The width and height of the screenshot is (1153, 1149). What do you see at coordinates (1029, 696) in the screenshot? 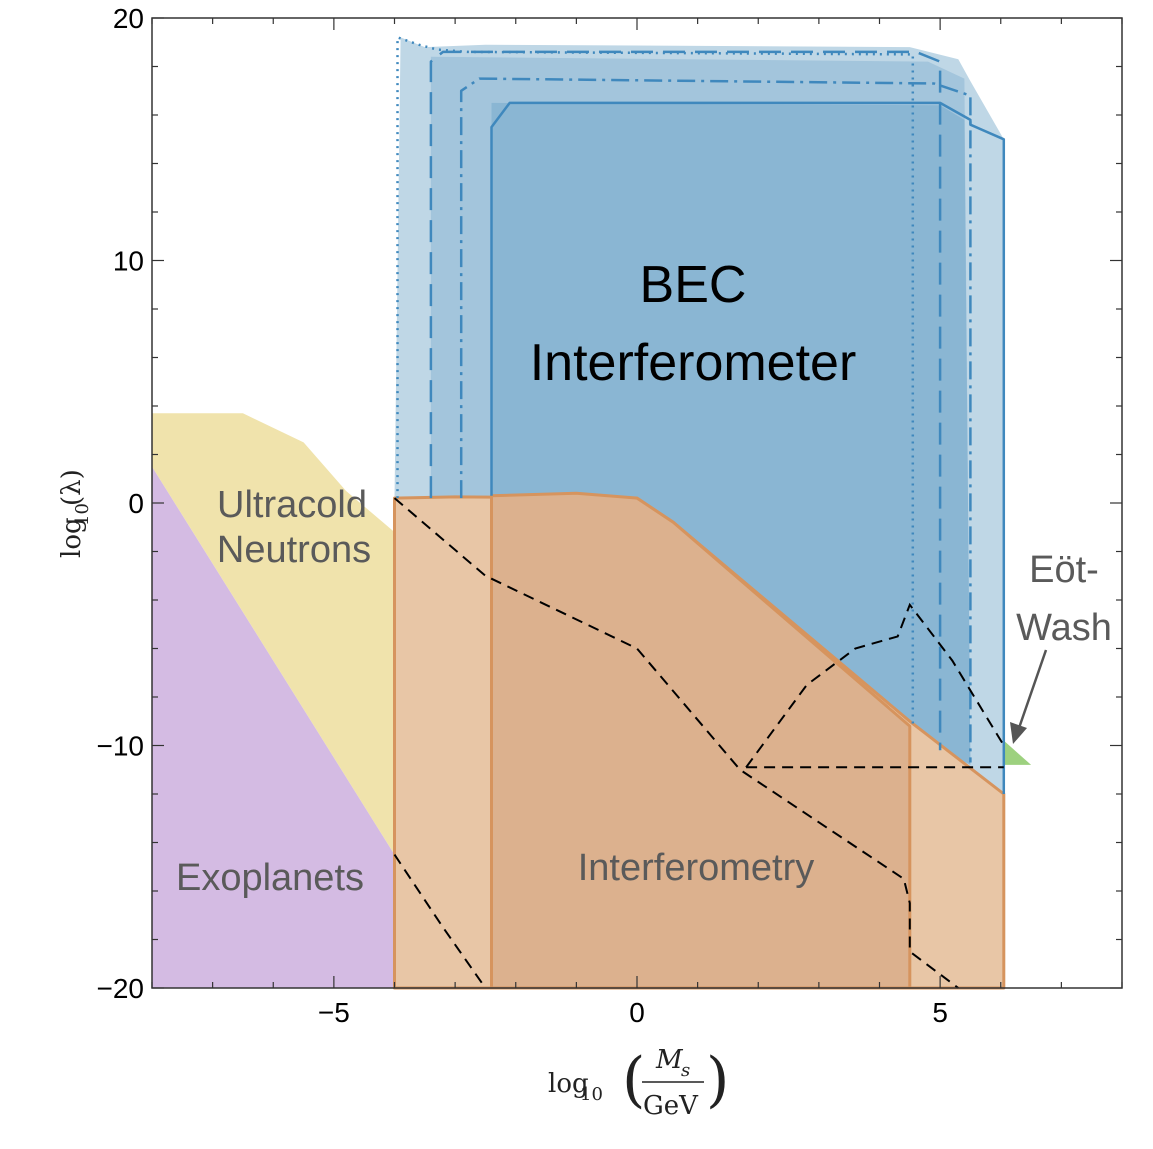
I see `eotwash-arrow` at bounding box center [1029, 696].